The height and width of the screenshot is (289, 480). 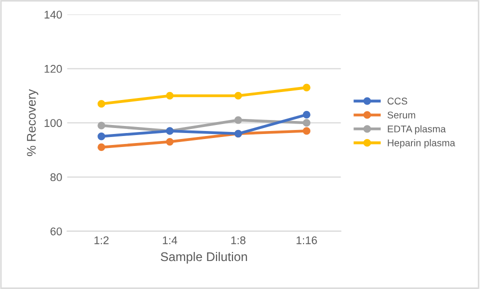 What do you see at coordinates (170, 240) in the screenshot?
I see `x-tick-label: 1:4` at bounding box center [170, 240].